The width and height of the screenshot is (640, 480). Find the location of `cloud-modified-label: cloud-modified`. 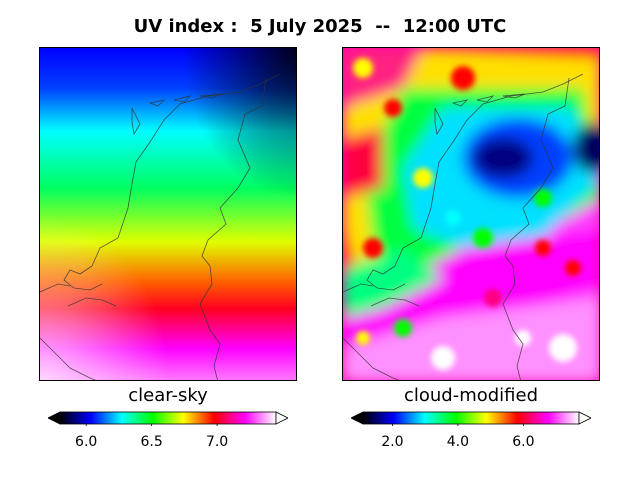

cloud-modified-label: cloud-modified is located at coordinates (471, 395).